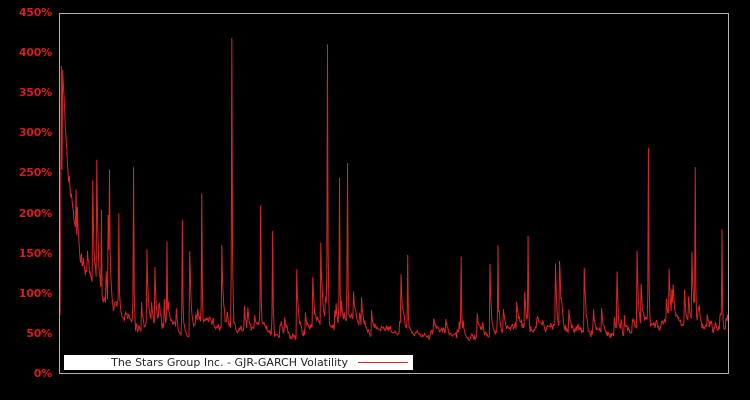 The width and height of the screenshot is (750, 400). Describe the element at coordinates (35, 173) in the screenshot. I see `y-axis-tick-label: 250%` at that location.